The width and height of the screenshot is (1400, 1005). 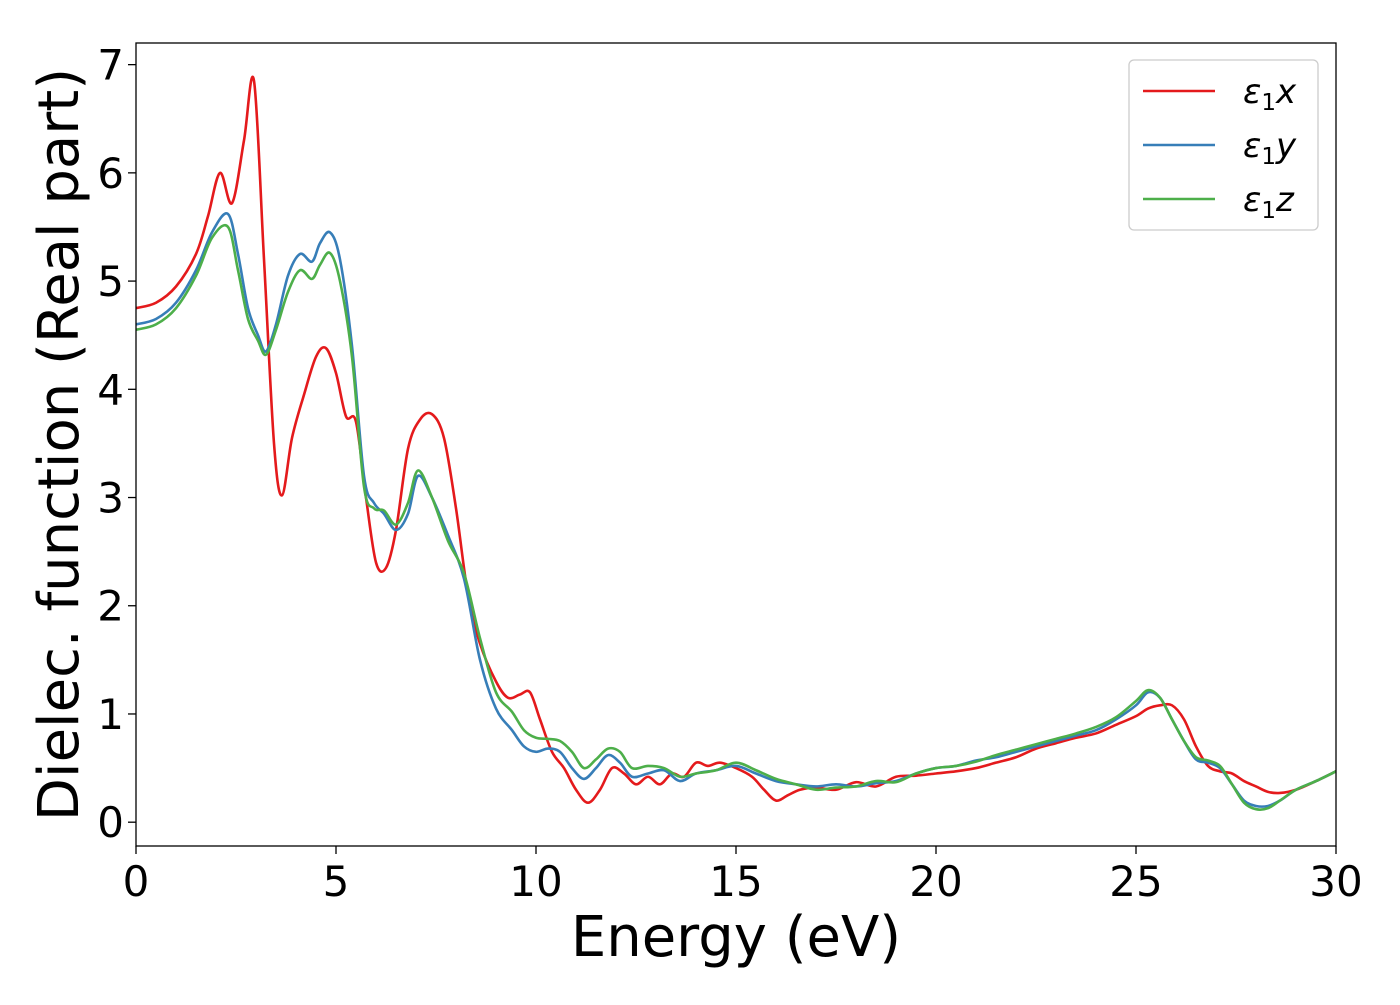 What do you see at coordinates (1135, 881) in the screenshot?
I see `x-tick-label: 25` at bounding box center [1135, 881].